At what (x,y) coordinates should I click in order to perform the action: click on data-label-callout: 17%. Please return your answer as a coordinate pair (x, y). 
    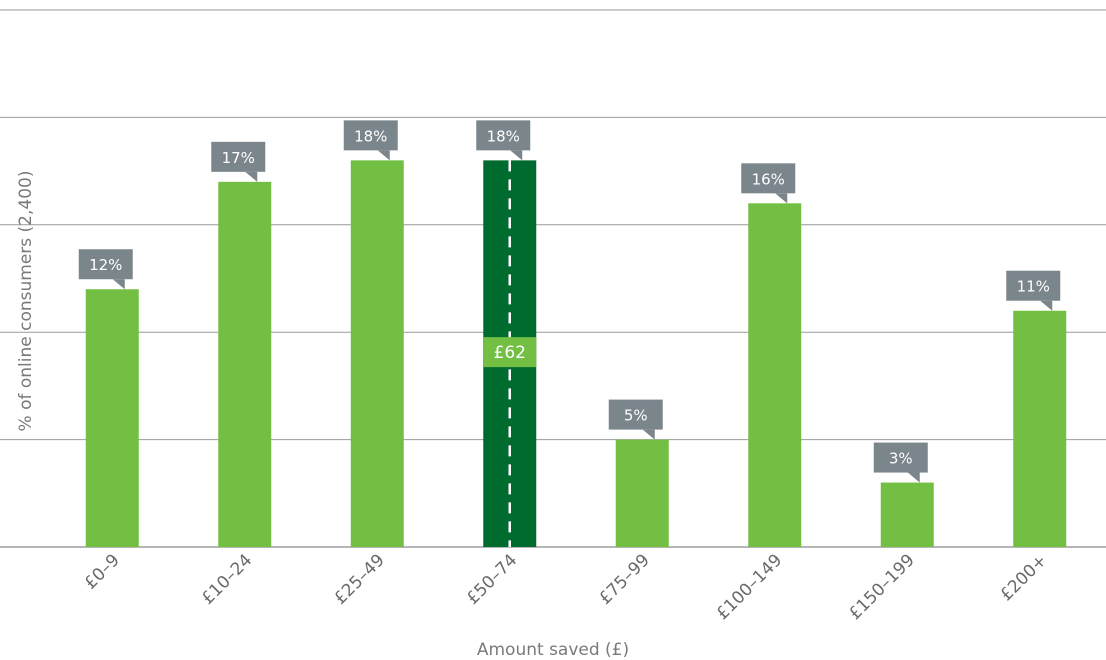
    Looking at the image, I should click on (238, 161).